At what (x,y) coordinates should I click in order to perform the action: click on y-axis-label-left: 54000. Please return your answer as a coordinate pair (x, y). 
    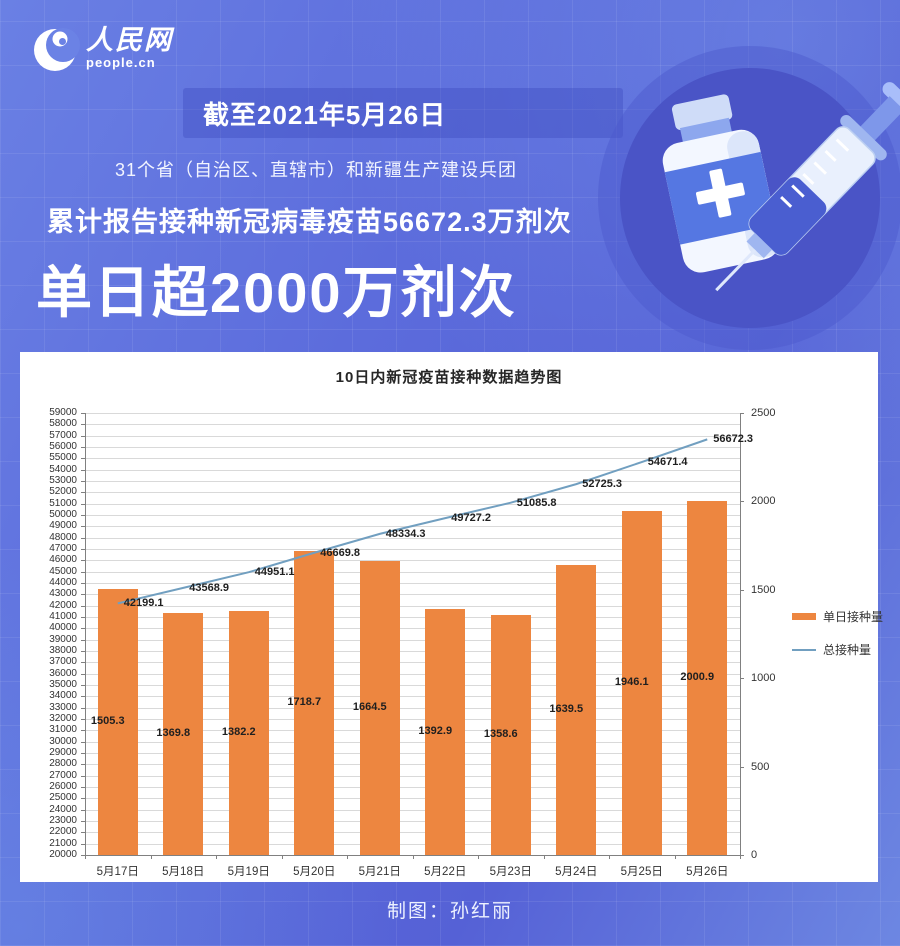
    Looking at the image, I should click on (63, 469).